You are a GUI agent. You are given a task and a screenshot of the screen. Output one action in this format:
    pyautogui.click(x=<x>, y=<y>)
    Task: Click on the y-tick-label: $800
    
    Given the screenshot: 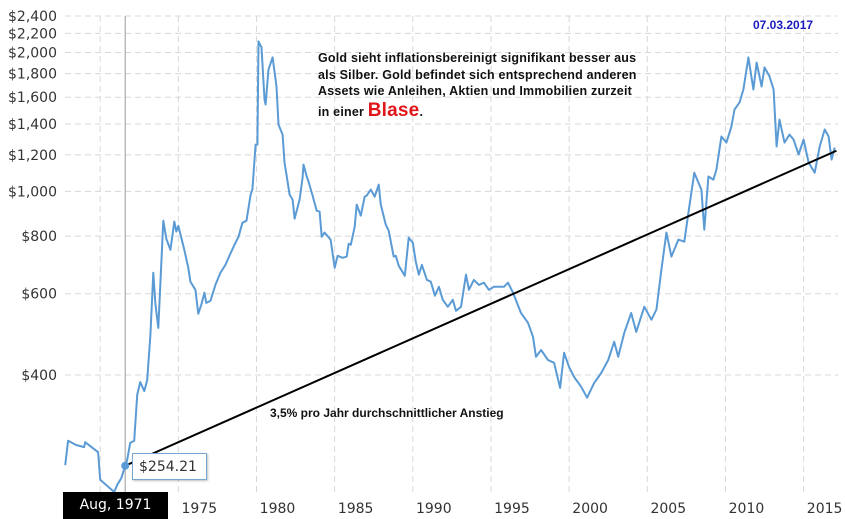 What is the action you would take?
    pyautogui.click(x=39, y=237)
    